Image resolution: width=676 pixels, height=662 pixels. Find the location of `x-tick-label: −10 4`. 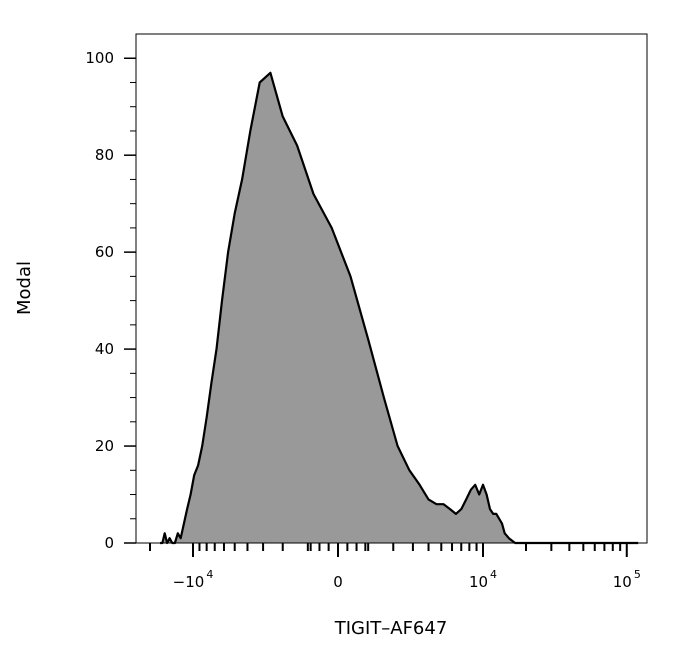

x-tick-label: −10 4 is located at coordinates (193, 579).